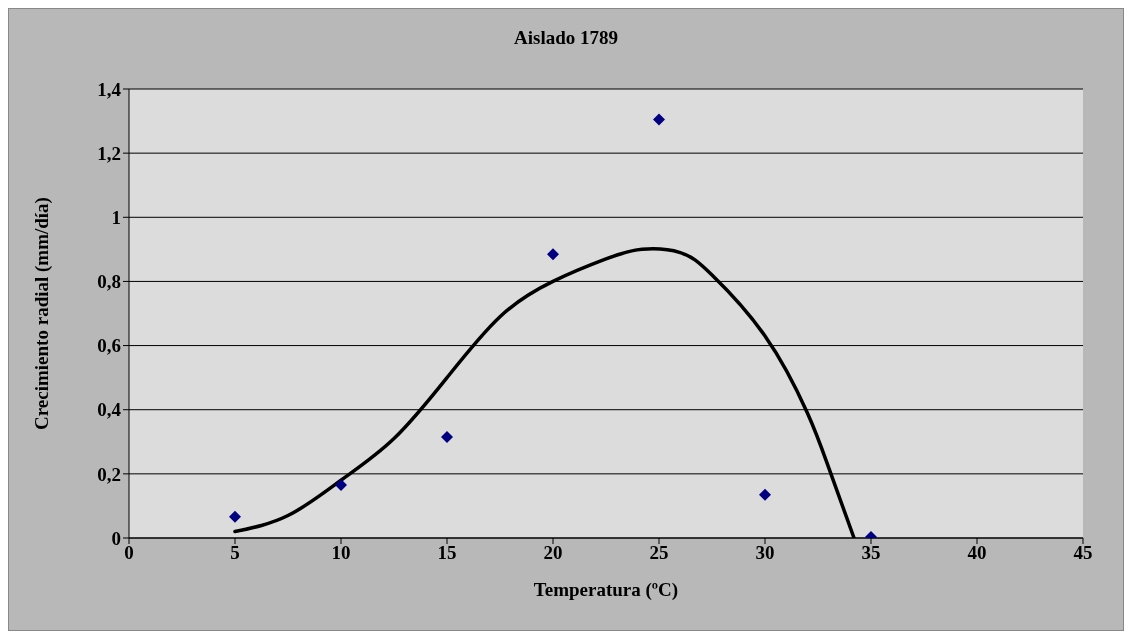 The width and height of the screenshot is (1132, 639). I want to click on y-tick-label: 1,4, so click(109, 89).